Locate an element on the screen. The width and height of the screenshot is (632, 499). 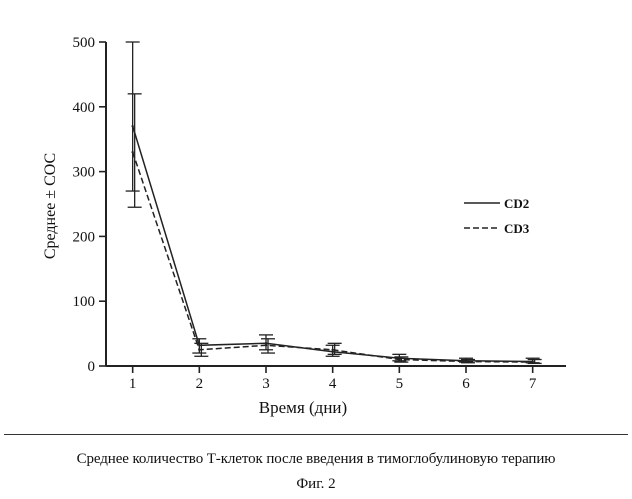
legend: CD2 CD3 is located at coordinates (497, 216).